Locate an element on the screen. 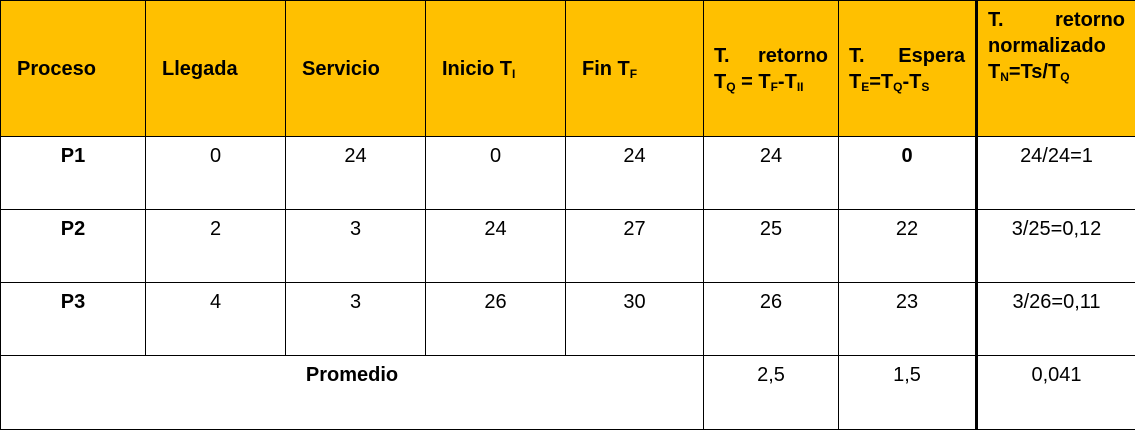 This screenshot has width=1135, height=430. header-proceso: Proceso is located at coordinates (73, 69).